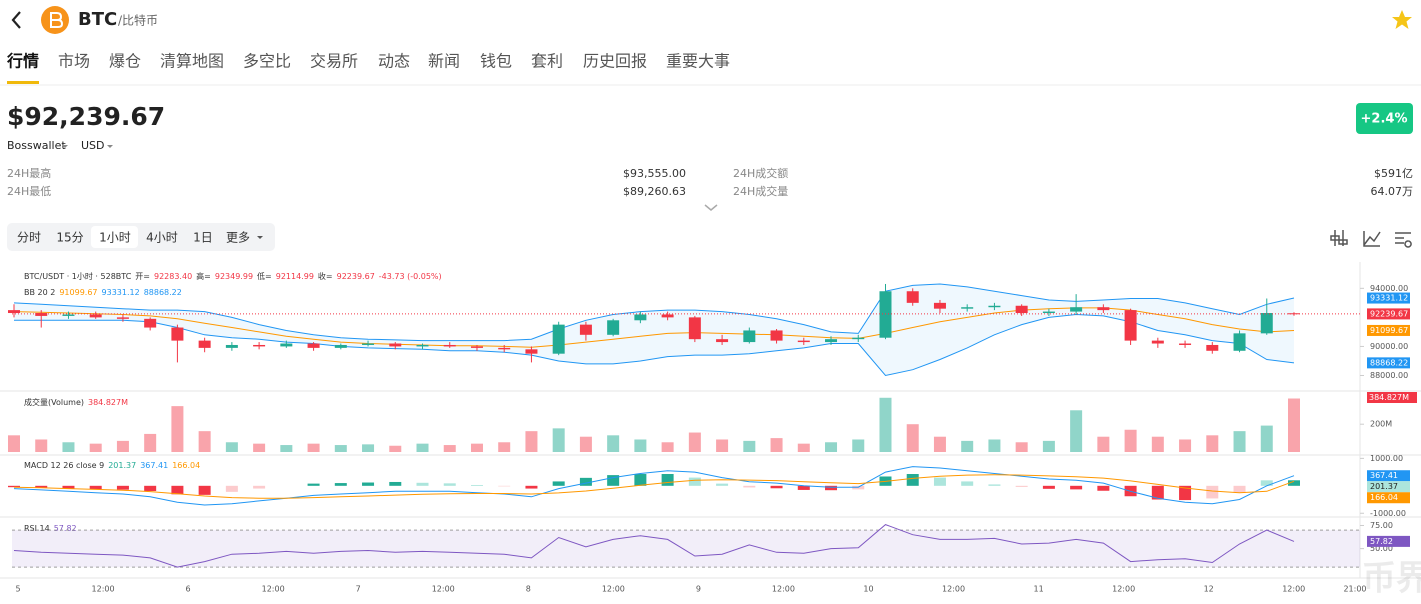 This screenshot has width=1421, height=604. Describe the element at coordinates (1384, 486) in the screenshot. I see `value-box-label: 201.37` at that location.